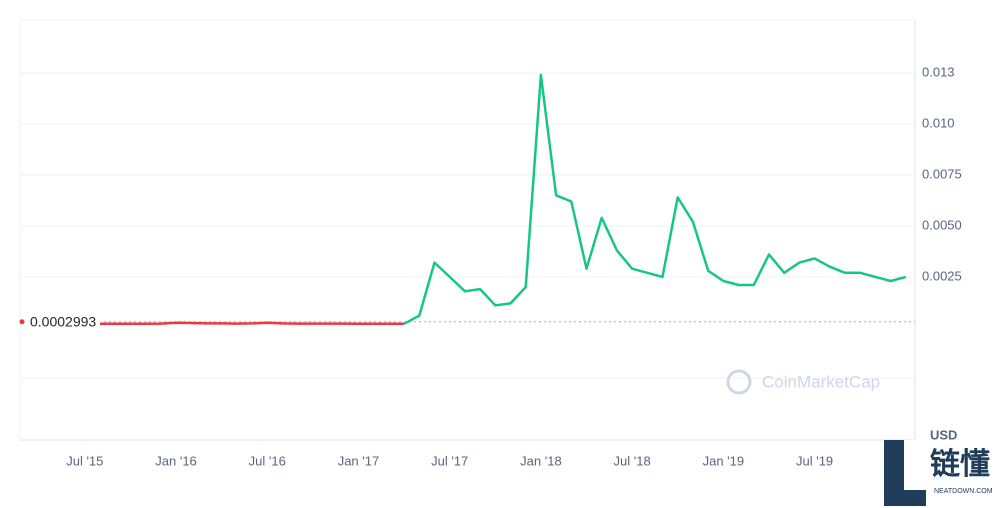  What do you see at coordinates (449, 460) in the screenshot?
I see `x-tick-label: Jul '17` at bounding box center [449, 460].